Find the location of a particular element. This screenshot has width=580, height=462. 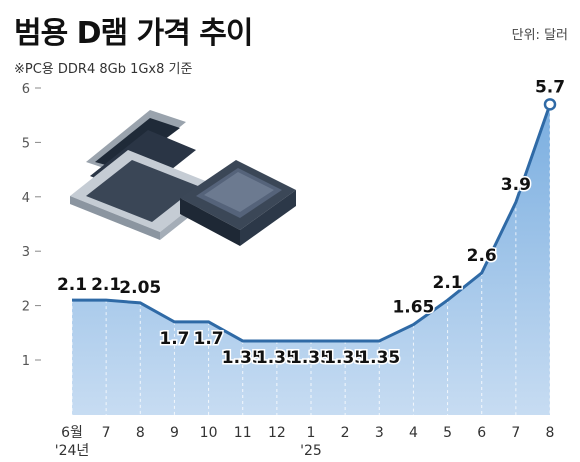

unit-label: 단위: 달러 is located at coordinates (539, 35).